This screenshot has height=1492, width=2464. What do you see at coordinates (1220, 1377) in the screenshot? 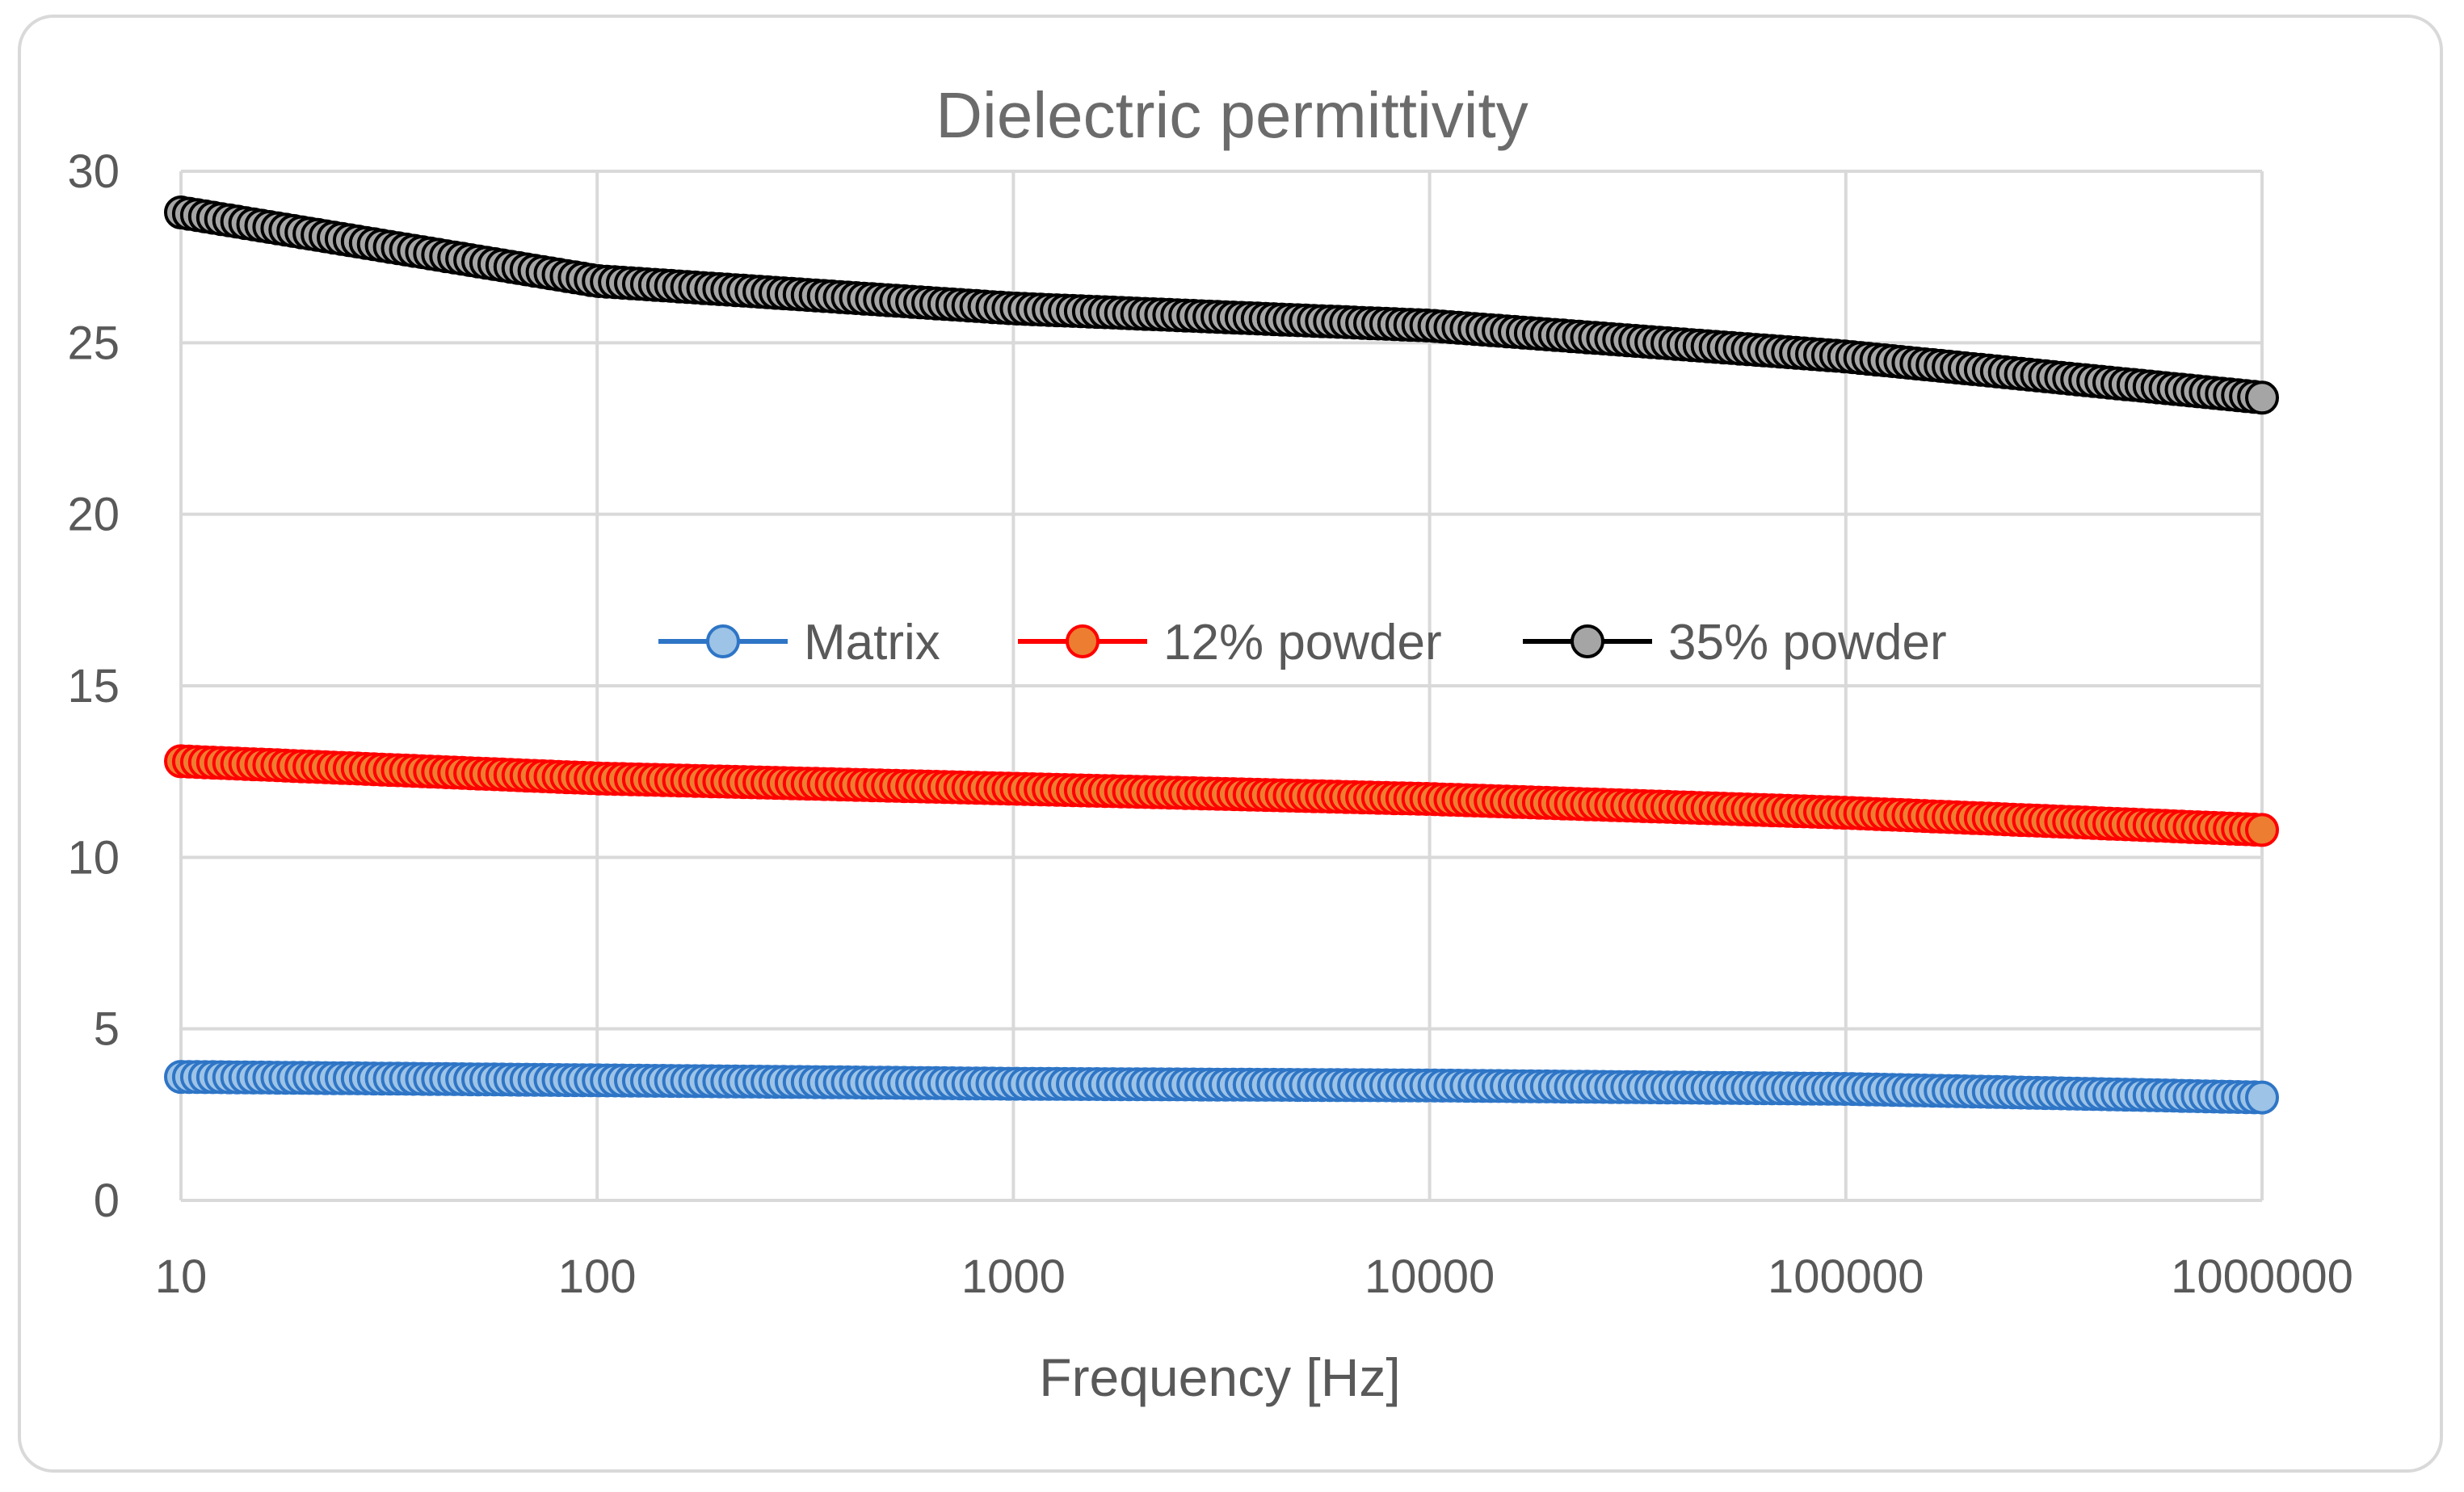
I see `x-axis-label: Frequency [Hz]` at bounding box center [1220, 1377].